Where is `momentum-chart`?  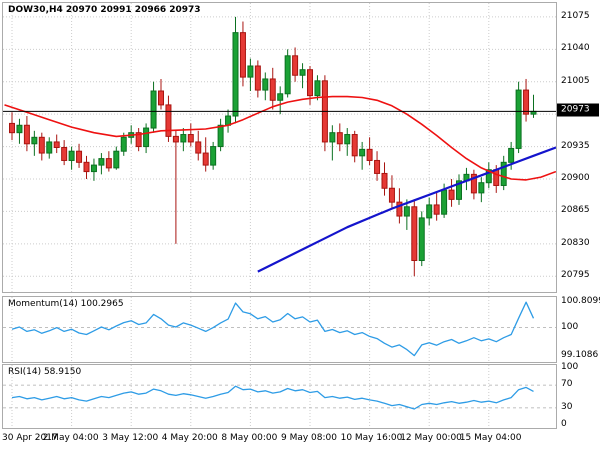
momentum-chart is located at coordinates (279, 329).